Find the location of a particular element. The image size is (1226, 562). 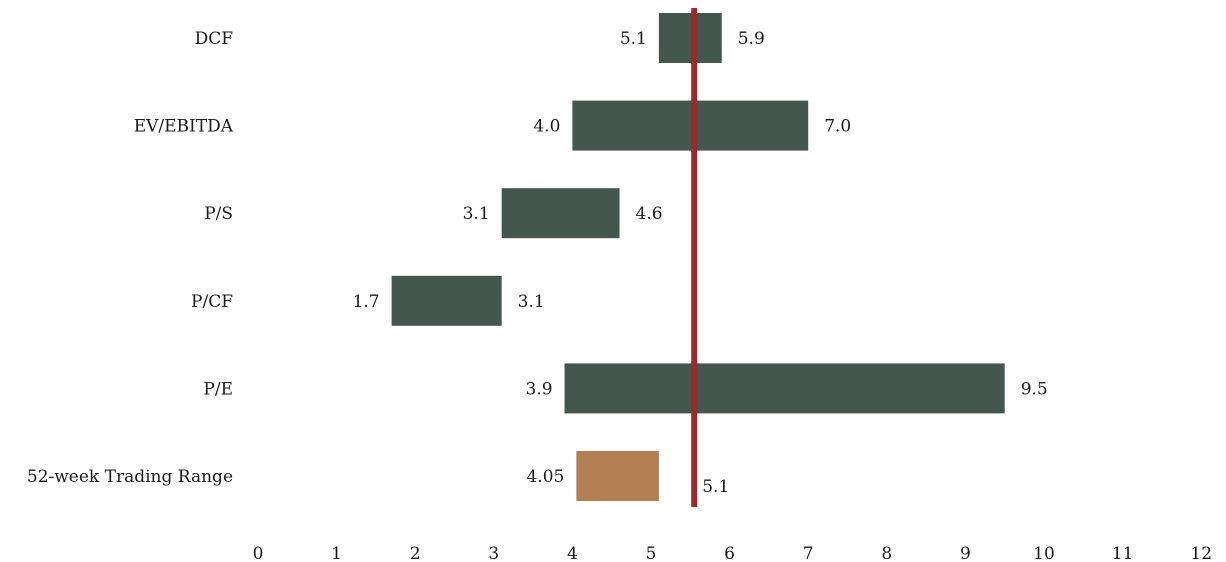

range-bar-dcf is located at coordinates (690, 38).